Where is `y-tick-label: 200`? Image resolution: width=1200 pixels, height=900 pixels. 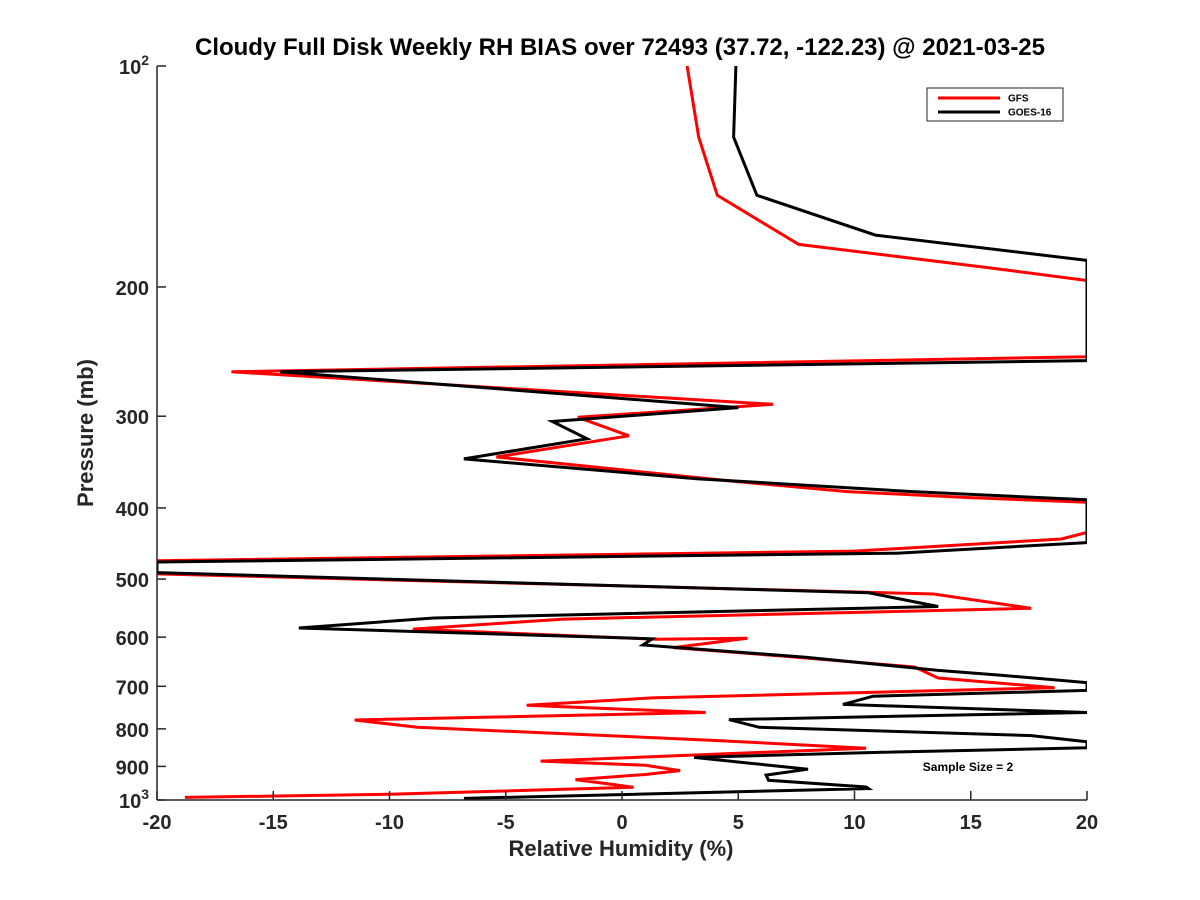
y-tick-label: 200 is located at coordinates (132, 289).